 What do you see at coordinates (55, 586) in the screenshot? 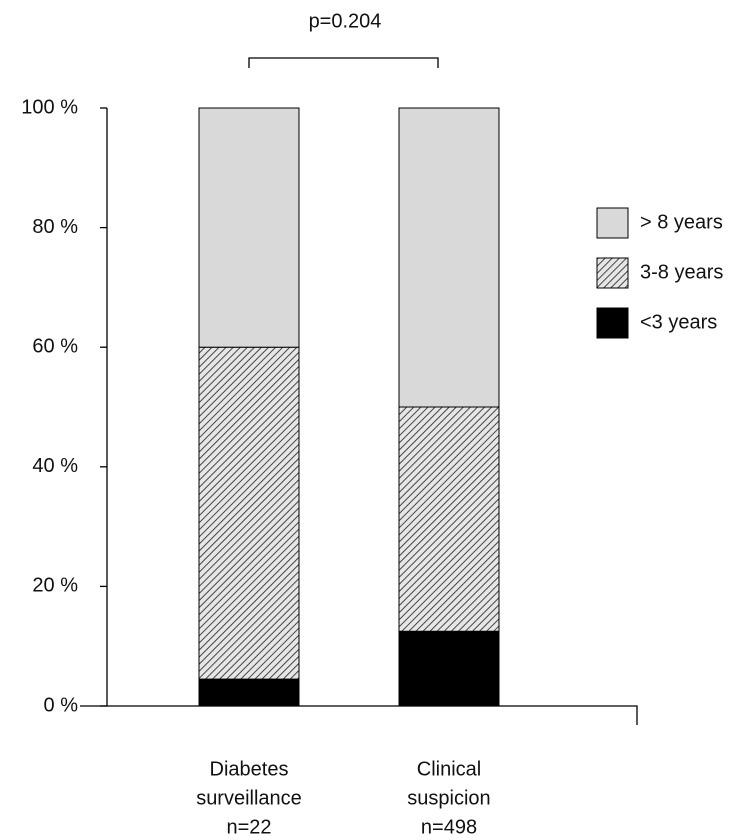
I see `y-tick-label: 20 %` at bounding box center [55, 586].